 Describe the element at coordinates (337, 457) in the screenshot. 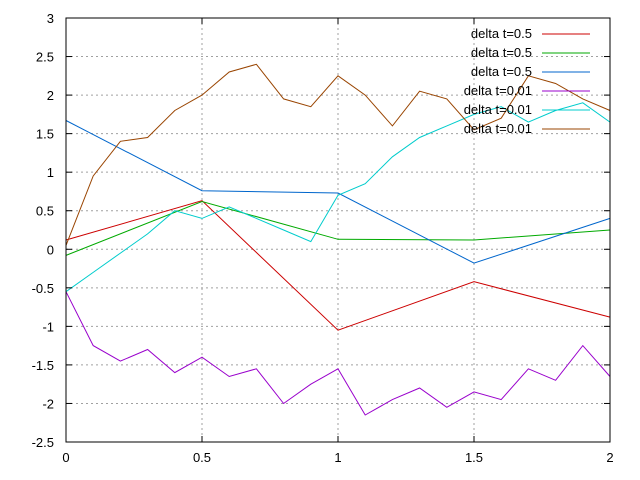

I see `x-tick-label: 1` at that location.